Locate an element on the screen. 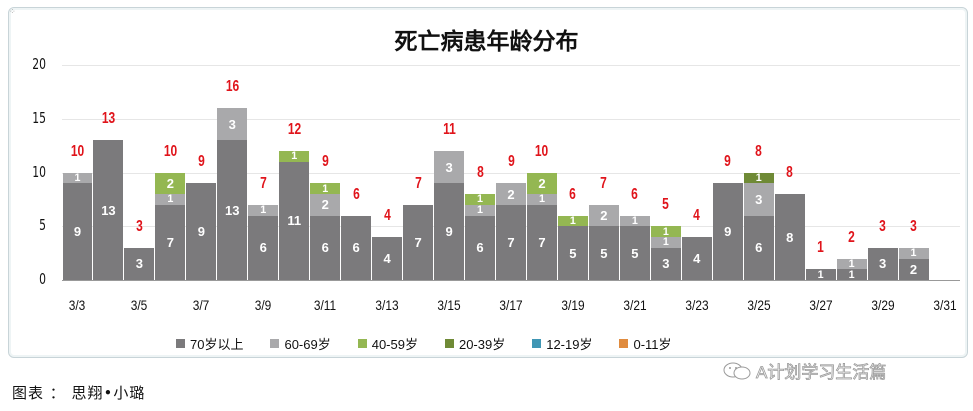 The width and height of the screenshot is (973, 411). legend-item: 20-39岁 is located at coordinates (474, 343).